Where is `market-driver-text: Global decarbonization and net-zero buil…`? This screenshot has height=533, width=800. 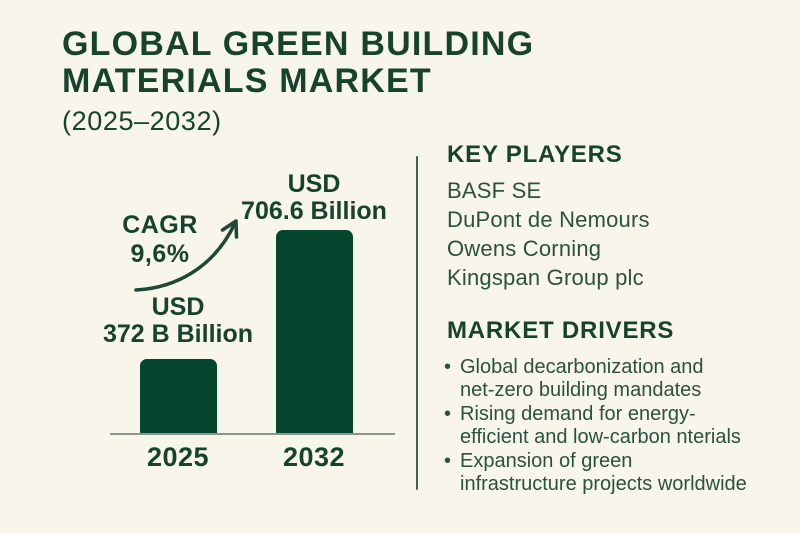 market-driver-text: Global decarbonization and net-zero buil… is located at coordinates (582, 379).